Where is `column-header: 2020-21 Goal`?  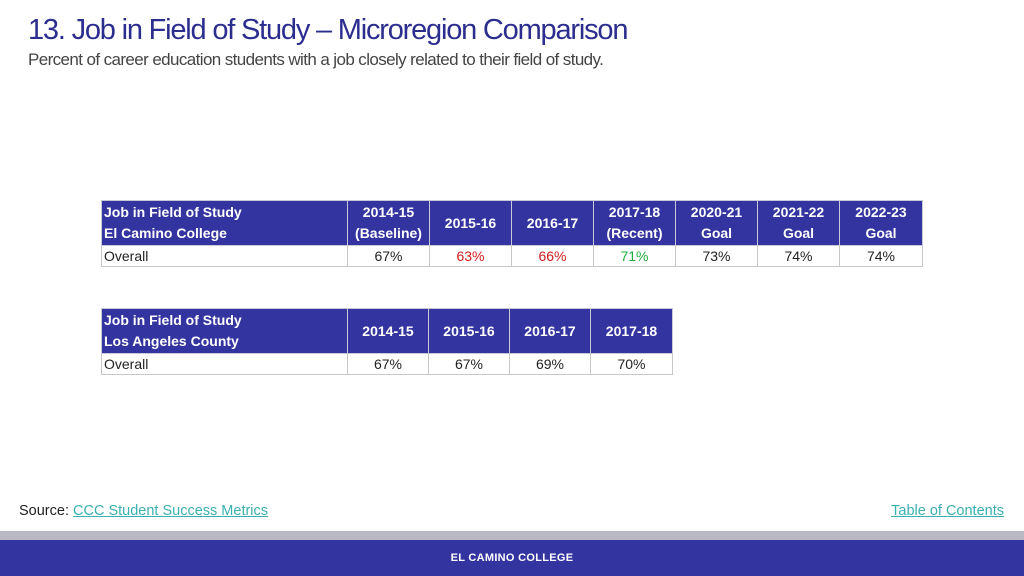 column-header: 2020-21 Goal is located at coordinates (716, 223).